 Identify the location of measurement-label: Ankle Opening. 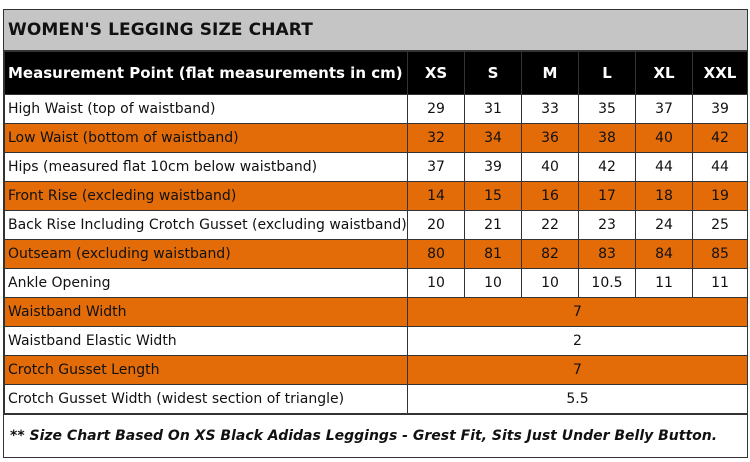
(206, 283).